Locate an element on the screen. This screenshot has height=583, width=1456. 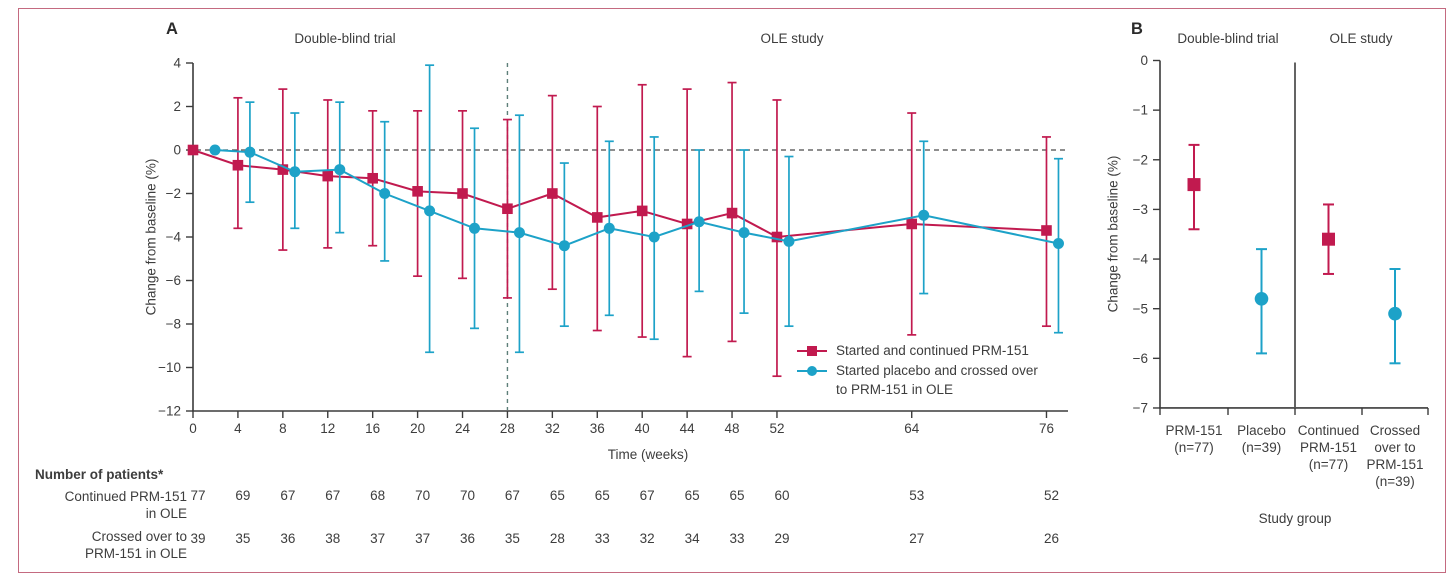
a-y-tick-label: 2 is located at coordinates (177, 106).